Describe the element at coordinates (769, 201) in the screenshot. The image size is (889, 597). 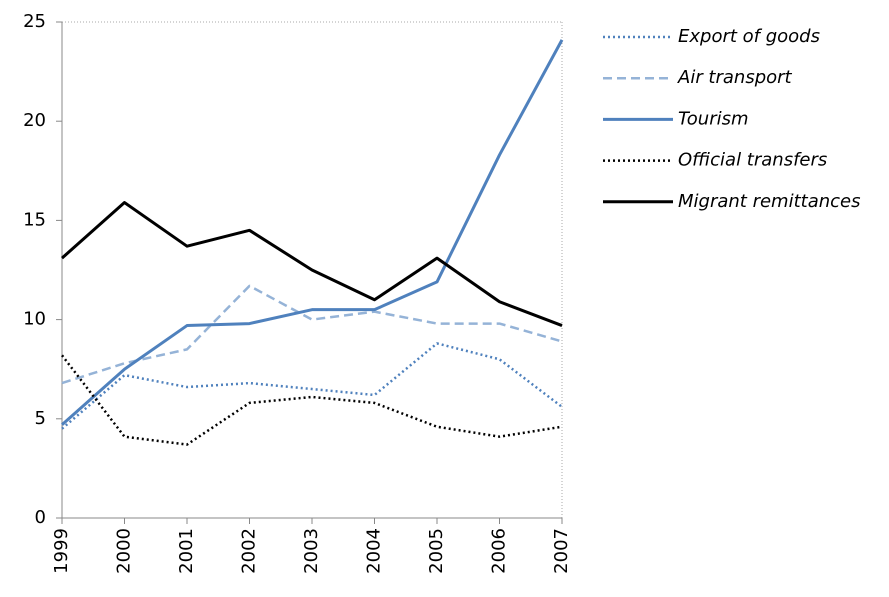
I see `legend-label: Migrant remittances` at that location.